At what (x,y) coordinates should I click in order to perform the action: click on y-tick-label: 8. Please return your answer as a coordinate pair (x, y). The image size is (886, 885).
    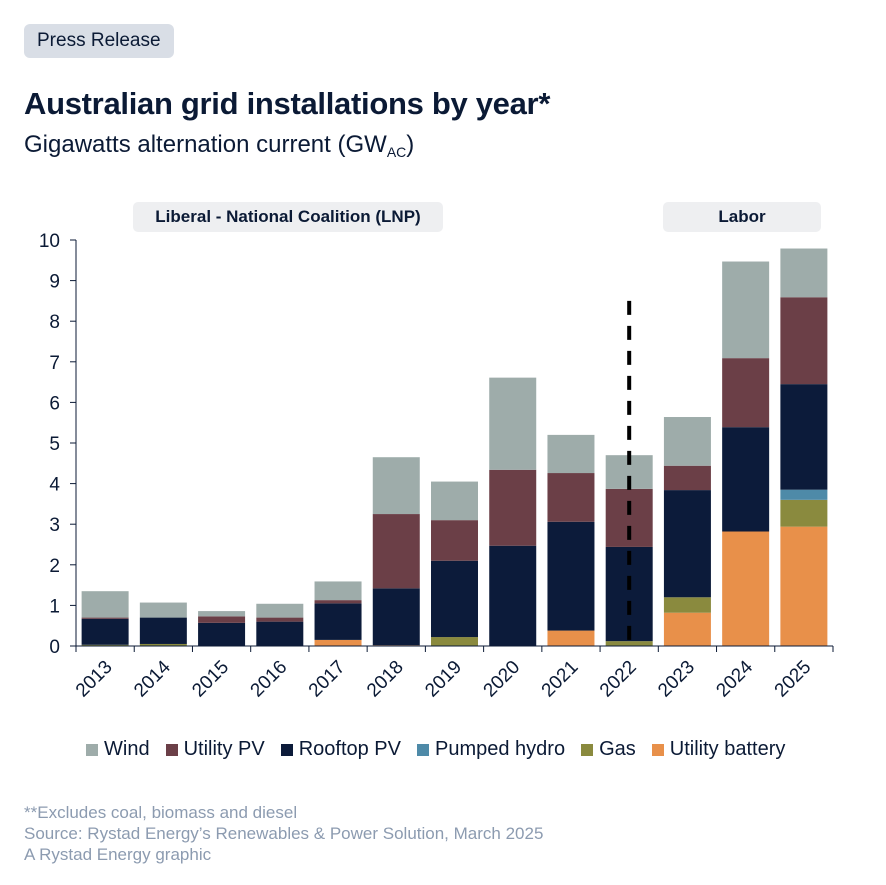
    Looking at the image, I should click on (54, 322).